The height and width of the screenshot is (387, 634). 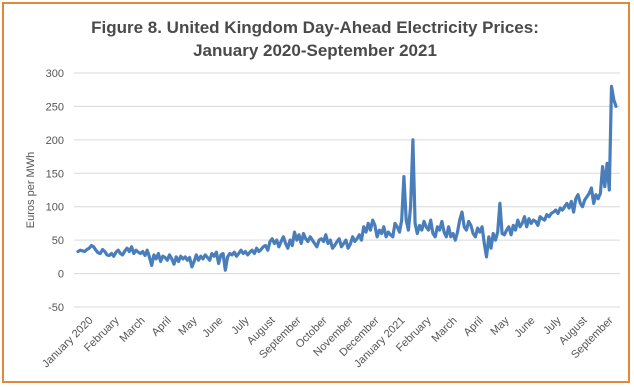 I want to click on y-tick-label: 200, so click(x=55, y=141).